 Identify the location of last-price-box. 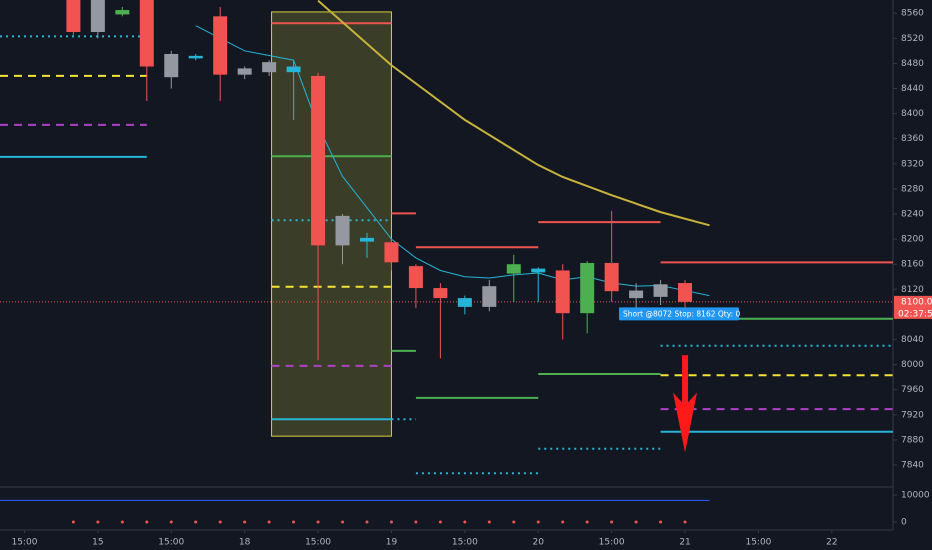
(913, 307).